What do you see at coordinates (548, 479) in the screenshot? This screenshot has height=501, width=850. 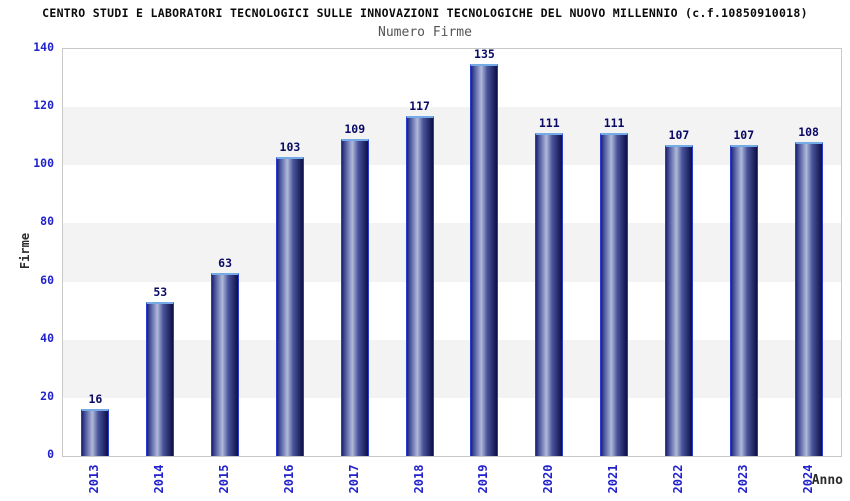 I see `x-axis-tick-label: 2020` at bounding box center [548, 479].